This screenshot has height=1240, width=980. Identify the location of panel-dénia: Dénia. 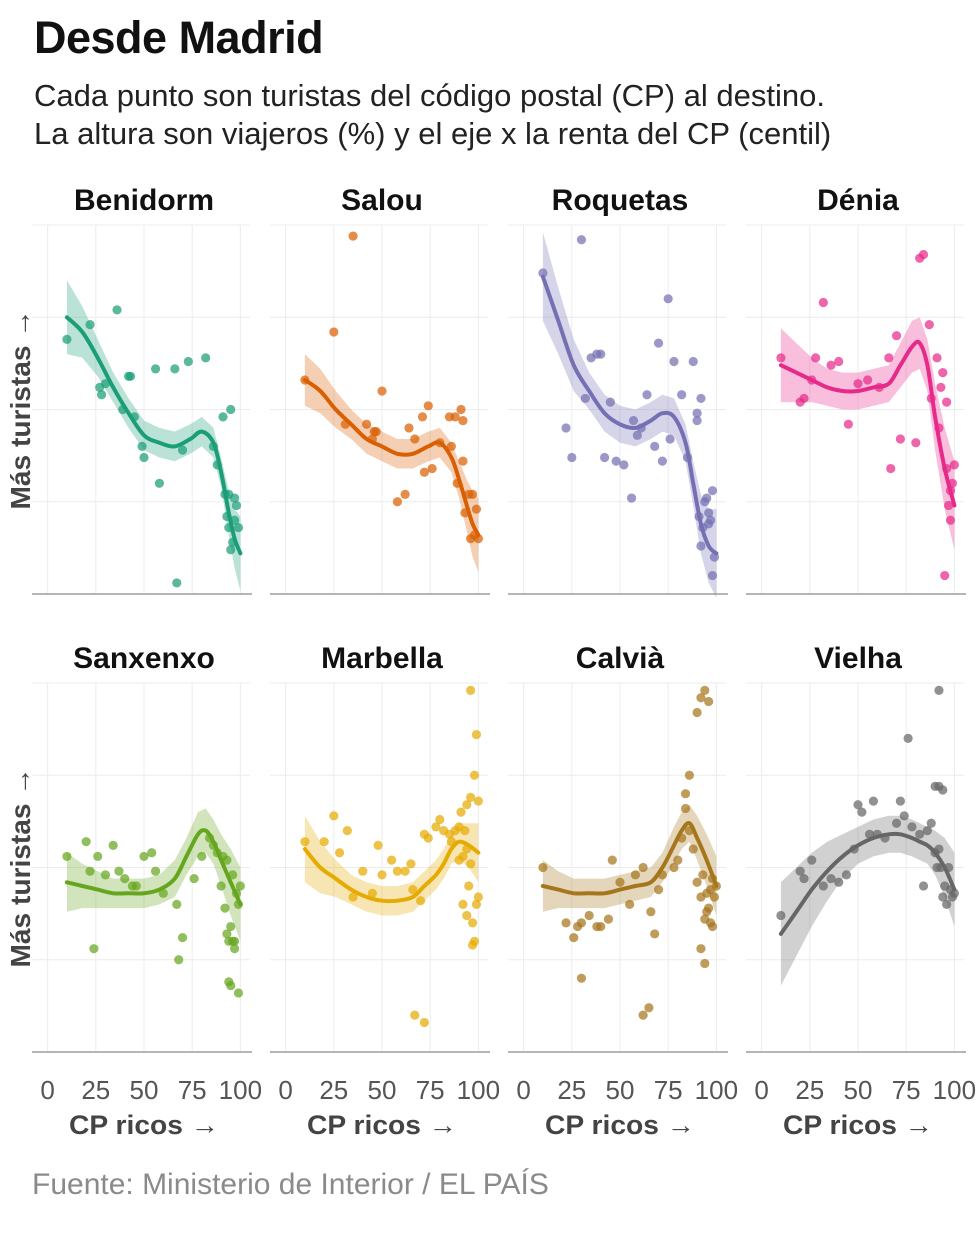
(856, 389).